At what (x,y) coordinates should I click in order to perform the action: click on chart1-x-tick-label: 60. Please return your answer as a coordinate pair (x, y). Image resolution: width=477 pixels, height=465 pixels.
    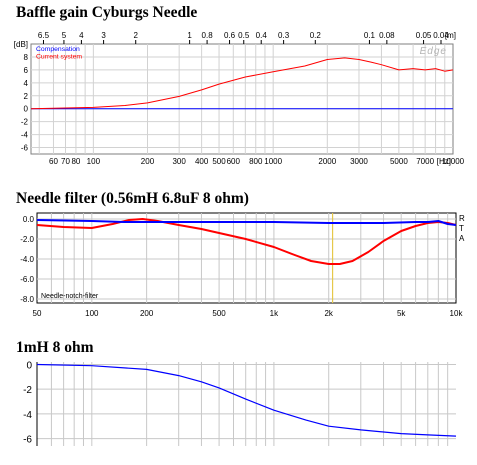
    Looking at the image, I should click on (53, 161).